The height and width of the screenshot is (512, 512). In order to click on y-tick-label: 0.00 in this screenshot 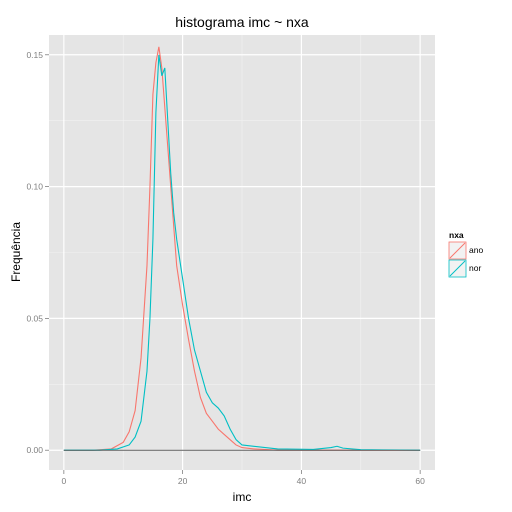, I will do `click(34, 450)`.